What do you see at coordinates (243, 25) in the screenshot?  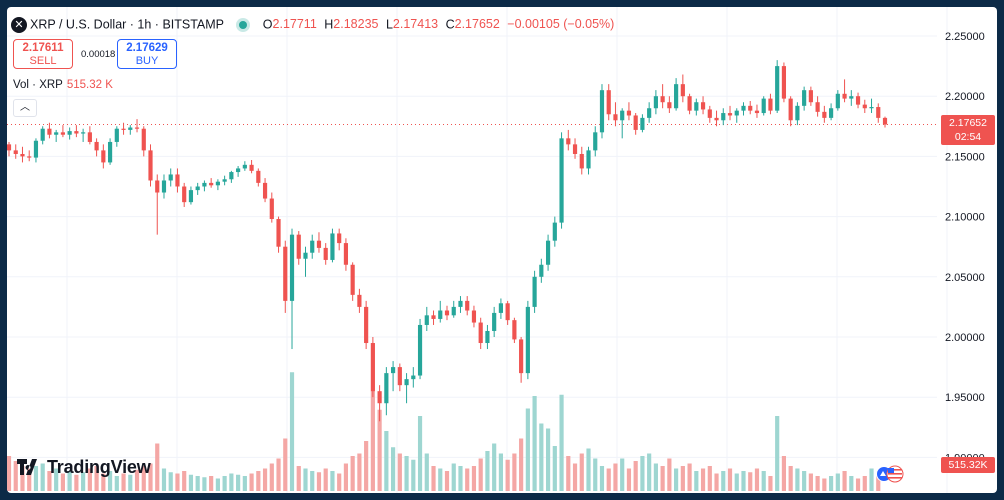 I see `market-open-dot-icon` at bounding box center [243, 25].